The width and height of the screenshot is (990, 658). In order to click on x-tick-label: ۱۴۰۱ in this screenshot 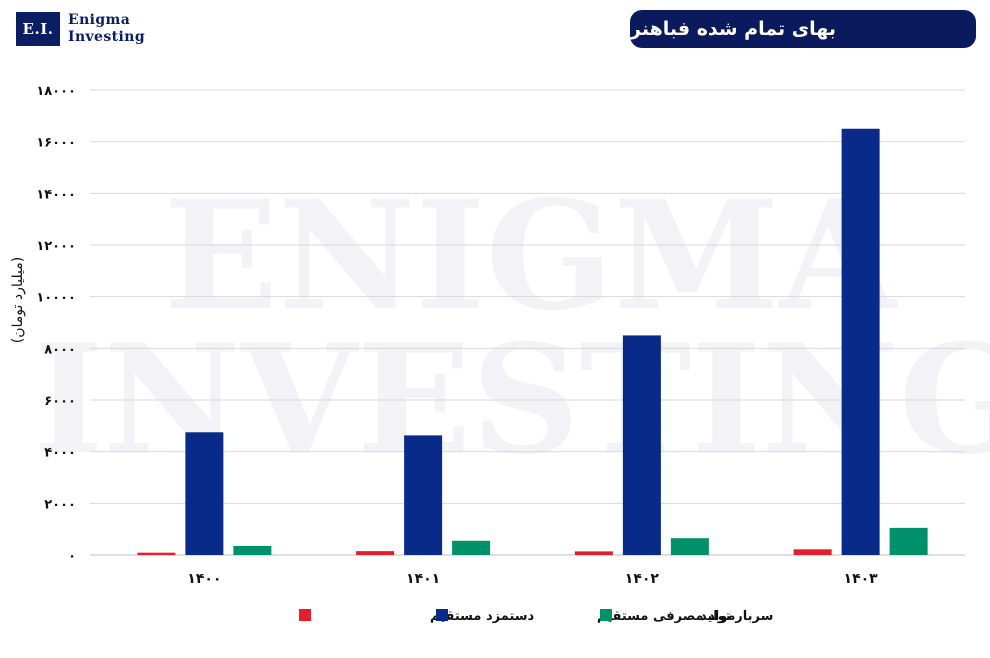, I will do `click(423, 579)`.